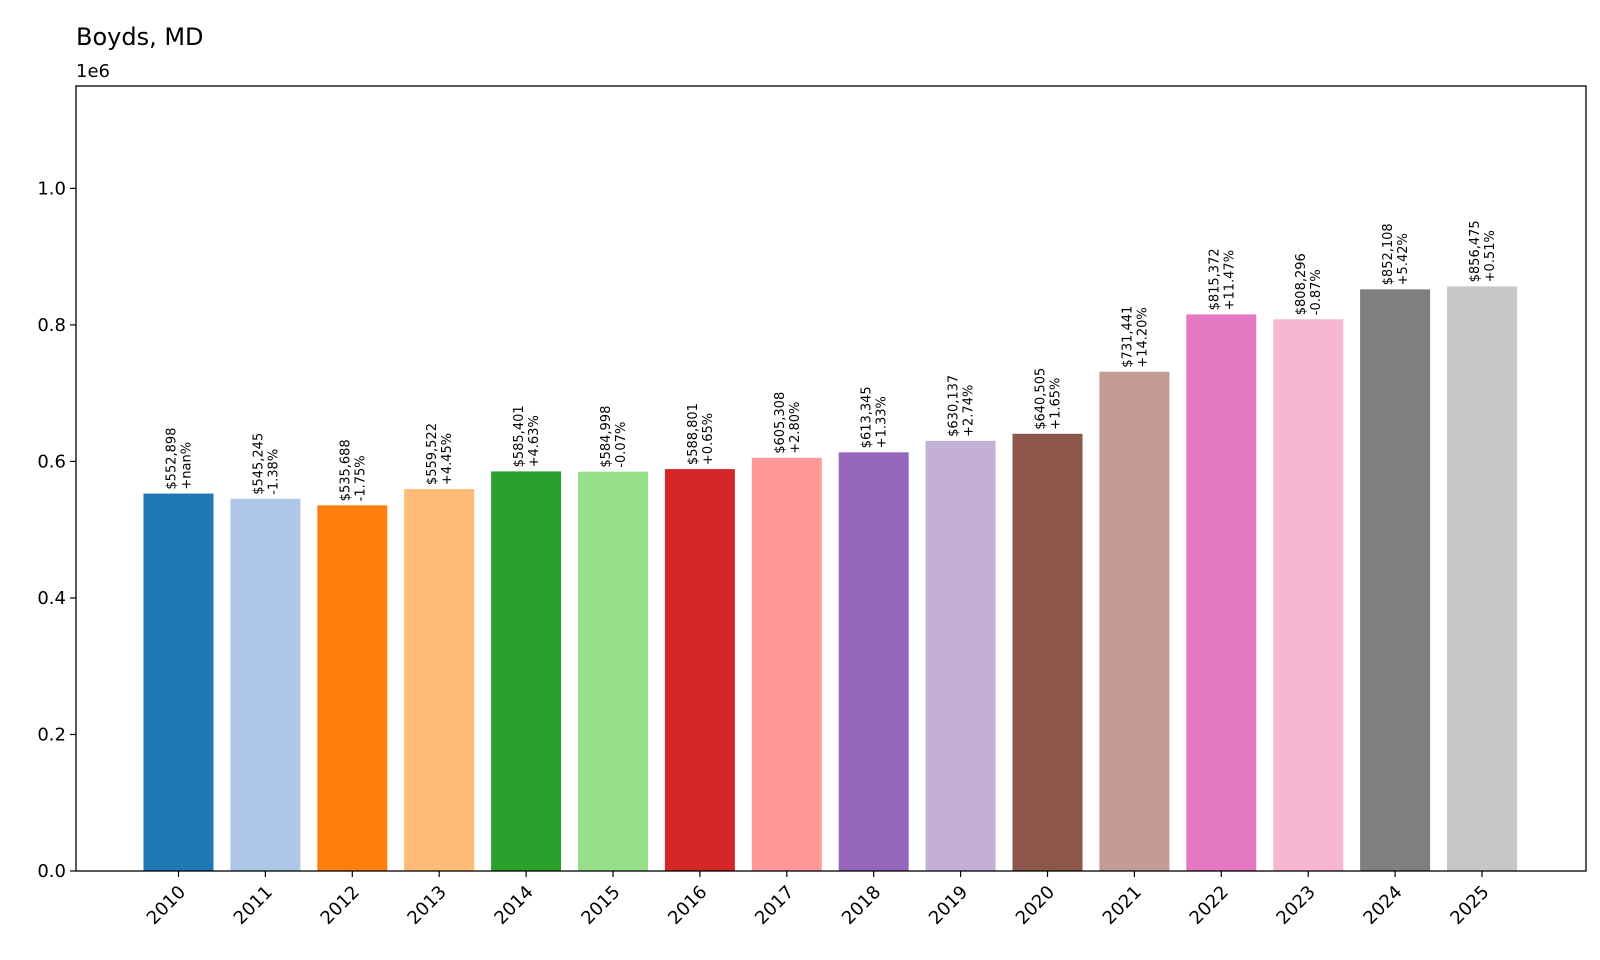  What do you see at coordinates (258, 464) in the screenshot?
I see `value-label-2011: $545,245` at bounding box center [258, 464].